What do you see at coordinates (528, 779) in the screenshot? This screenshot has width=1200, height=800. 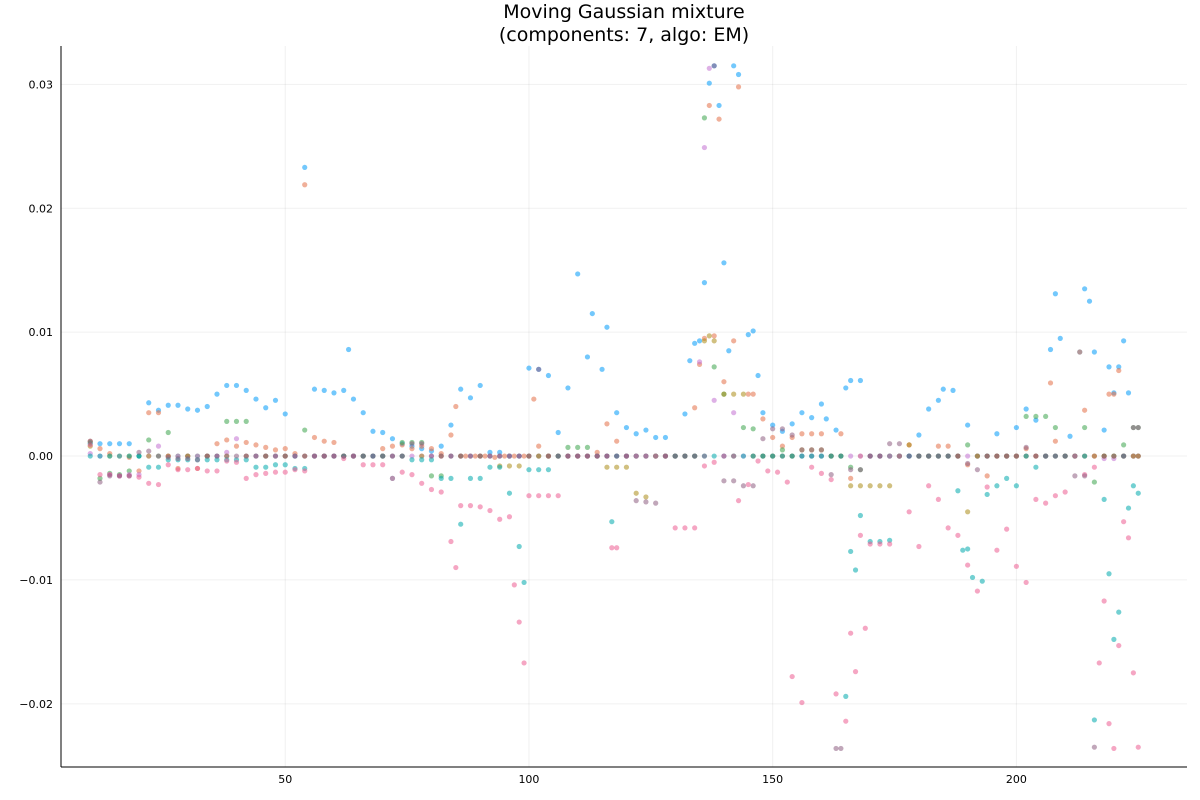 I see `x-tick-label: 100` at bounding box center [528, 779].